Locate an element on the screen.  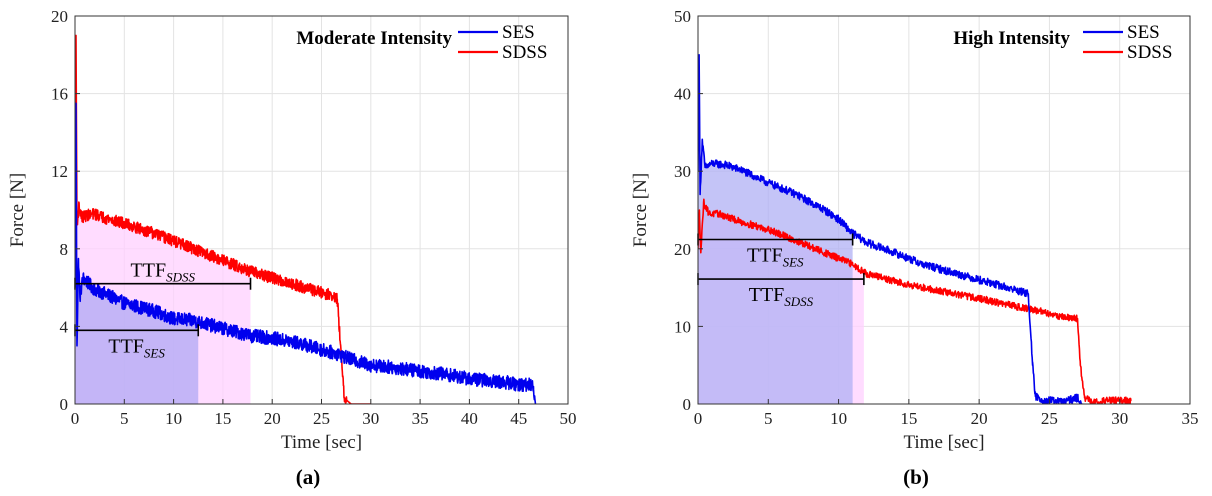
panel-caption: (b) is located at coordinates (916, 477).